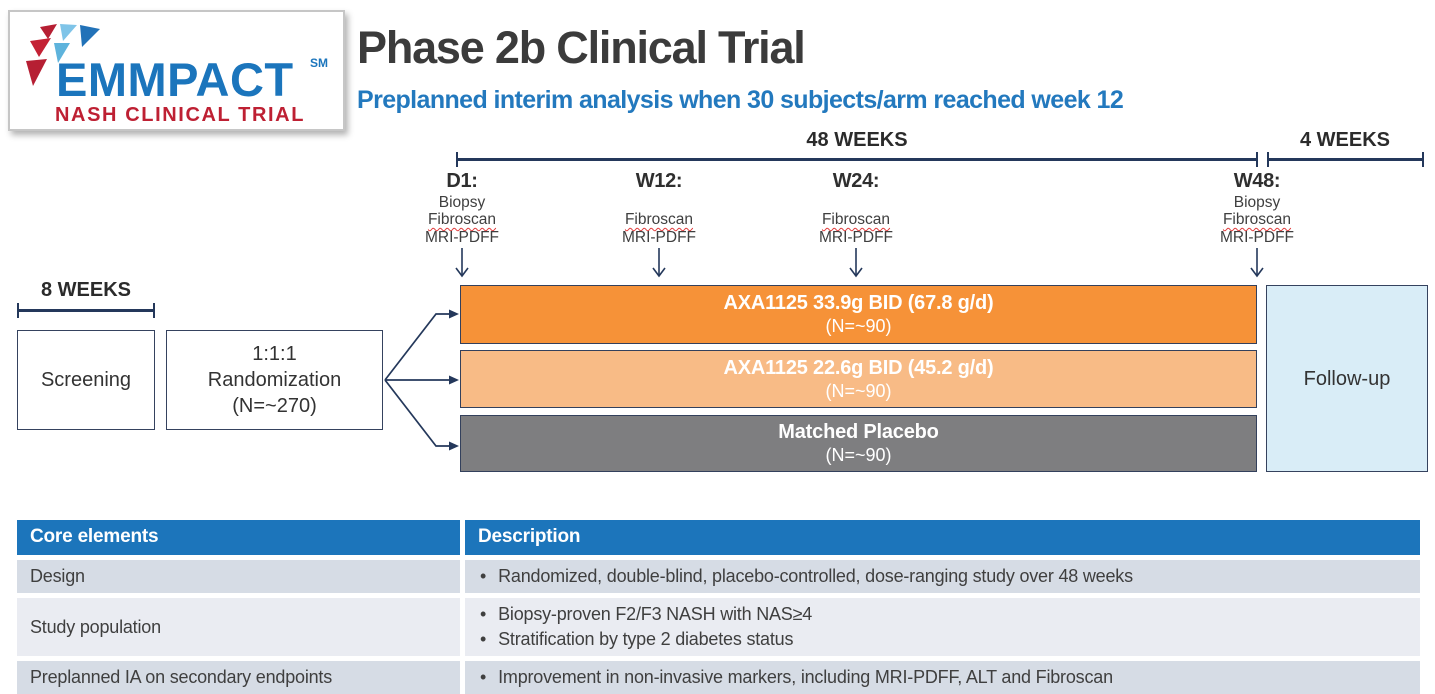 This screenshot has height=694, width=1435. What do you see at coordinates (942, 614) in the screenshot?
I see `description-bullet-line: • Biopsy-proven F2/F3 NASH with NAS≥4` at bounding box center [942, 614].